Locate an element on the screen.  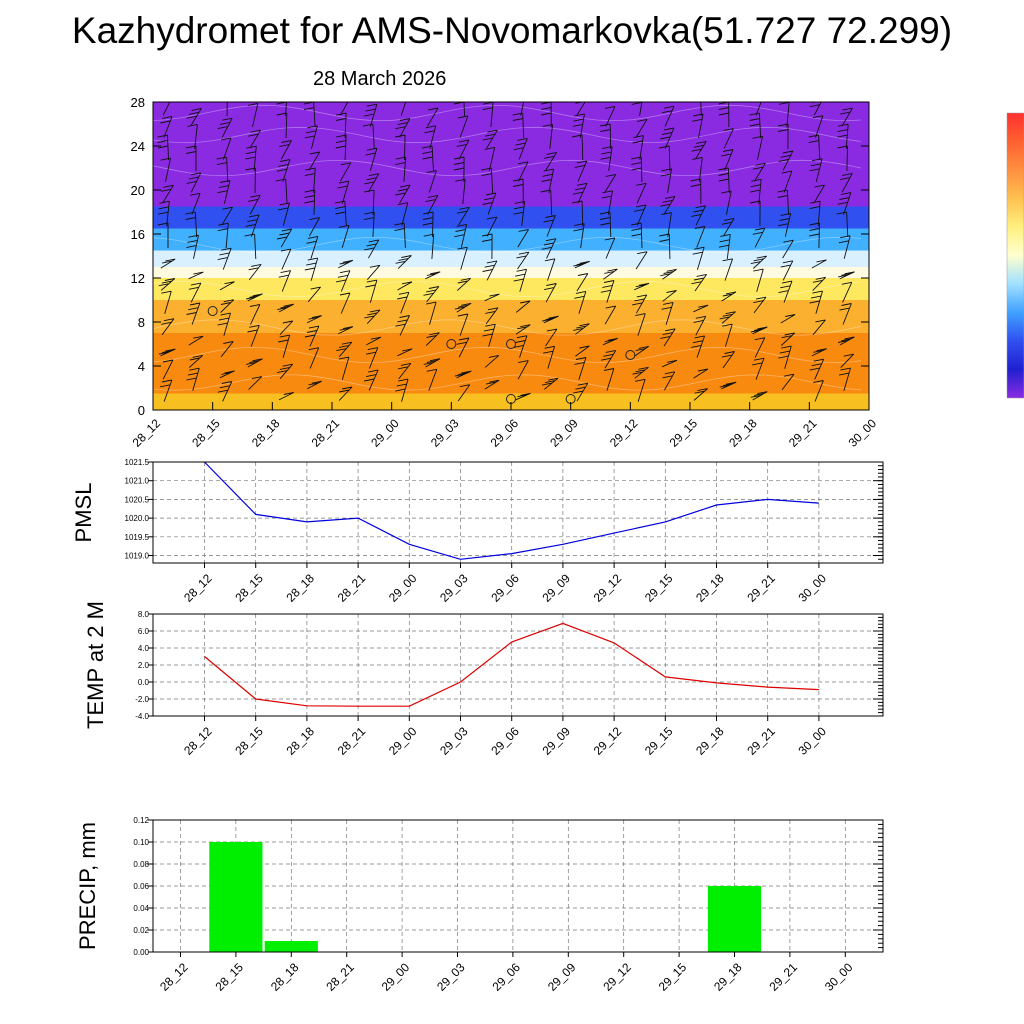
y-tick-label: 1021.0 is located at coordinates (137, 481).